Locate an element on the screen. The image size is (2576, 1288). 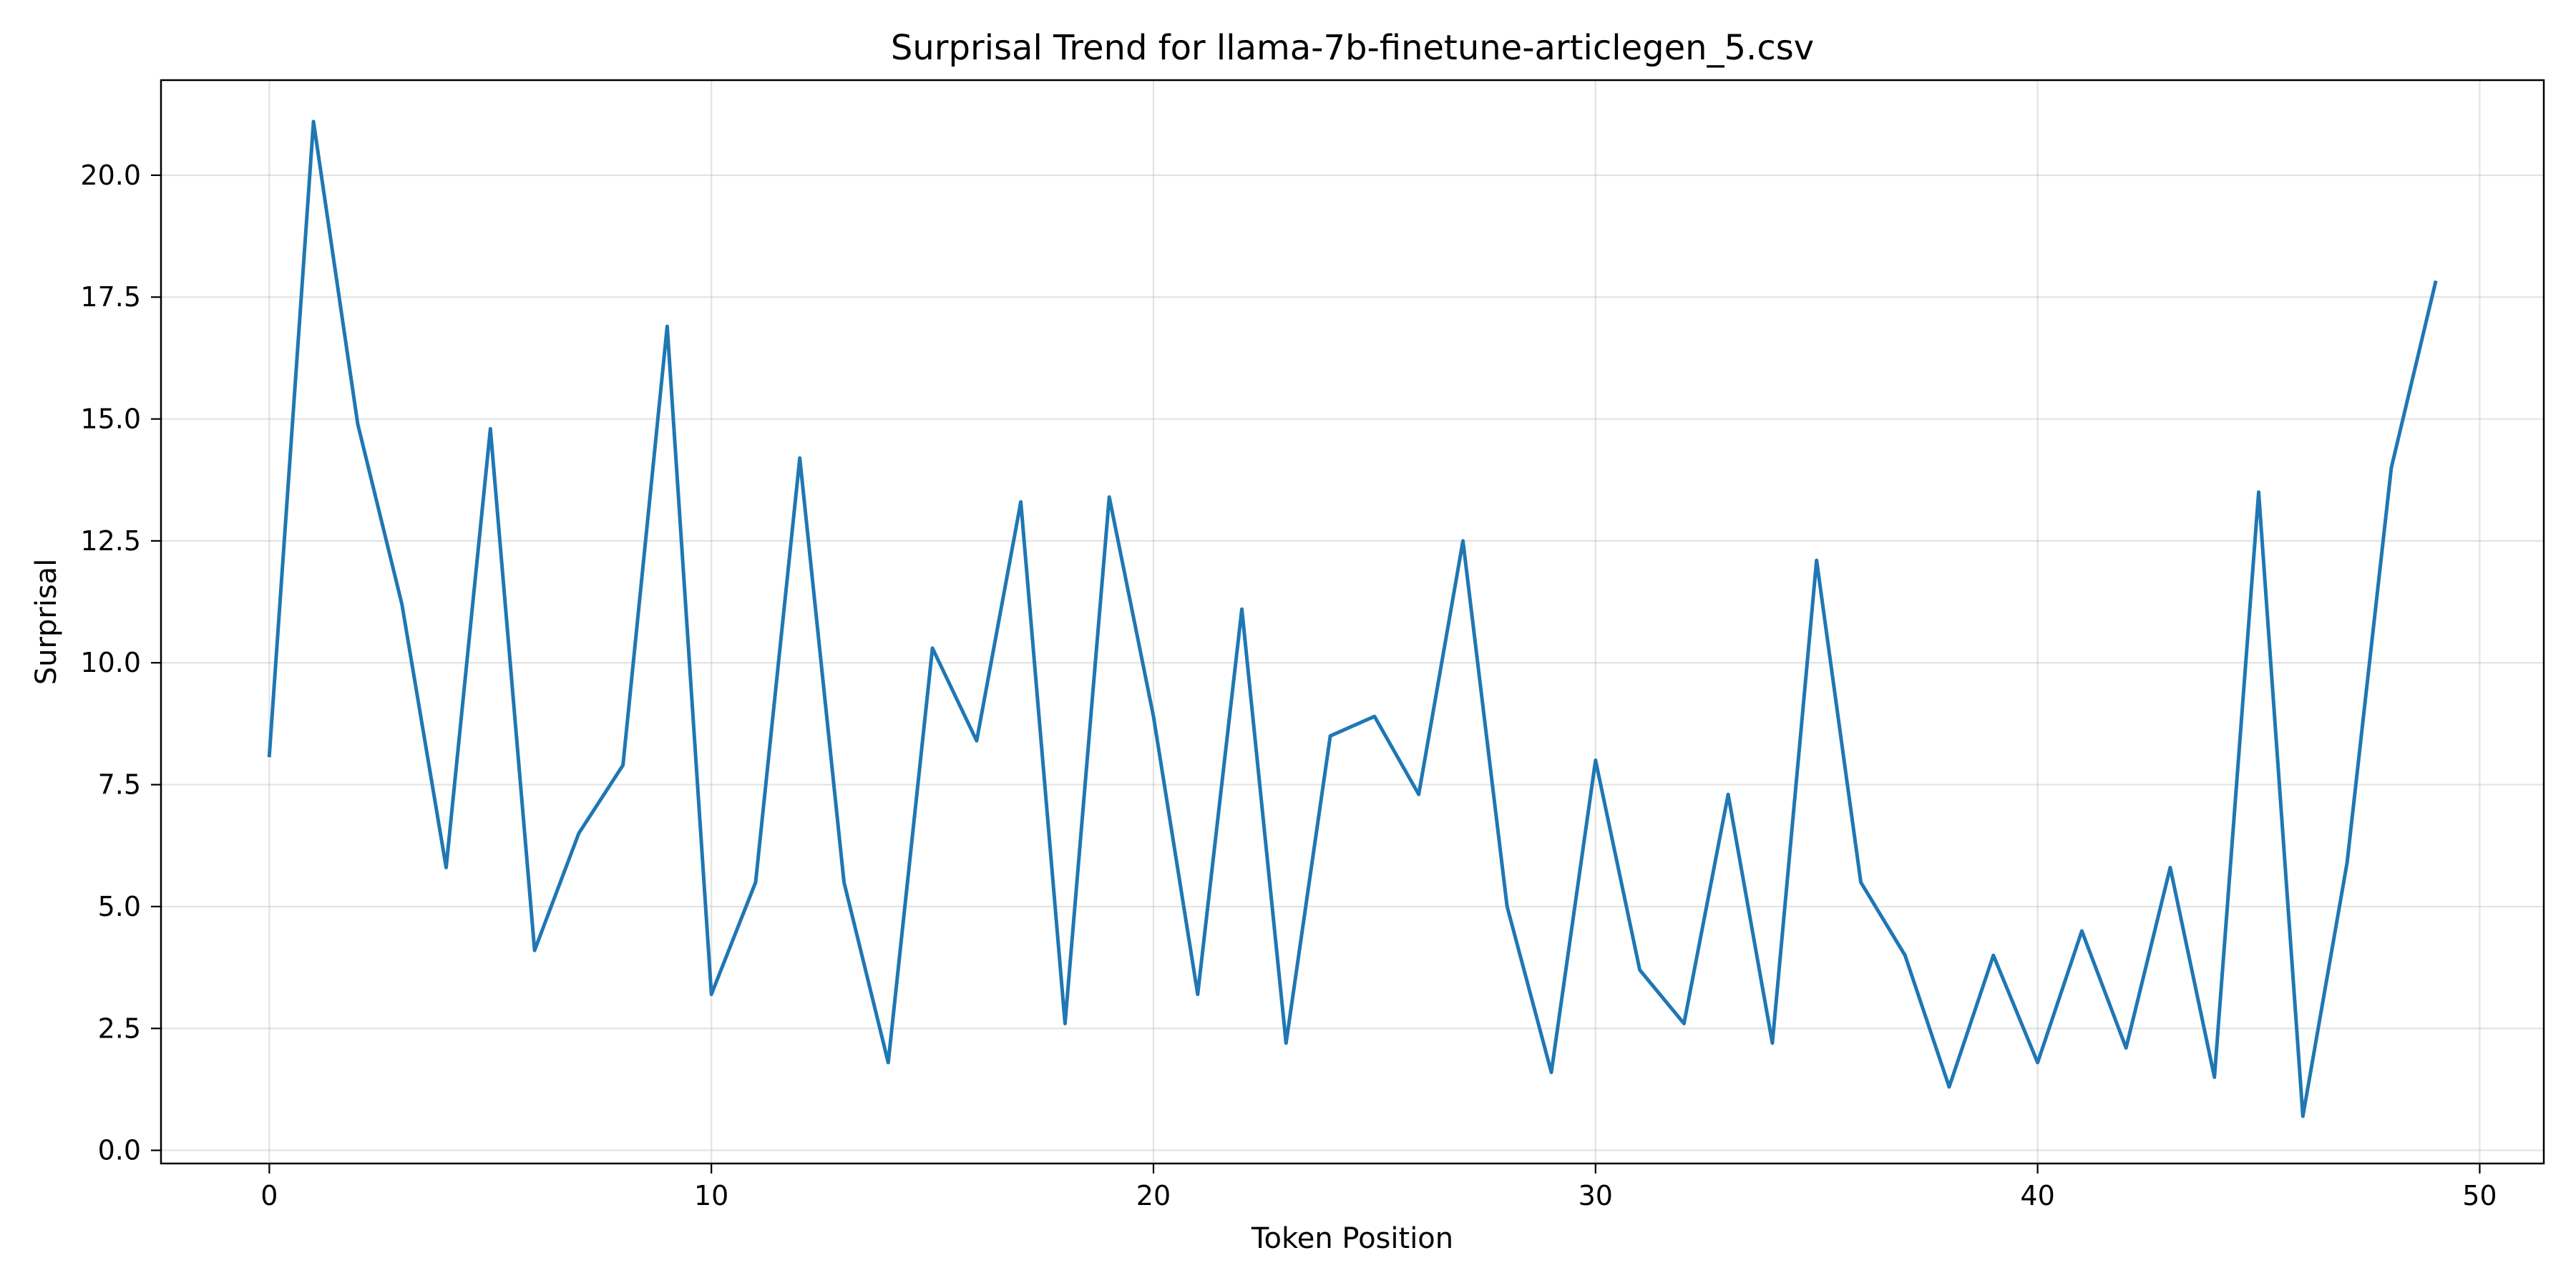
y-axis: 0.0 2.5 5.0 7.5 10.0 12.5 15.0 17.5 20.0 is located at coordinates (120, 663).